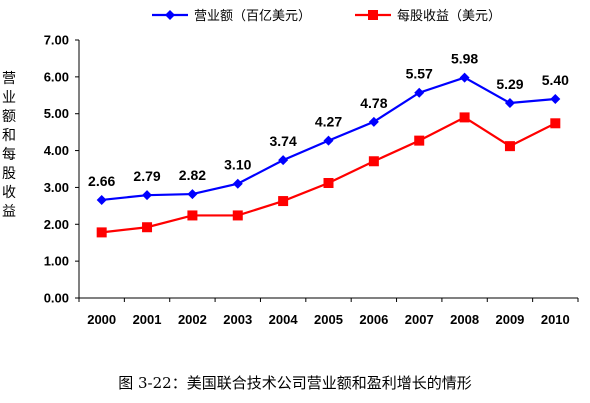 This screenshot has height=403, width=590. What do you see at coordinates (464, 319) in the screenshot?
I see `x-tick-label: 2008` at bounding box center [464, 319].